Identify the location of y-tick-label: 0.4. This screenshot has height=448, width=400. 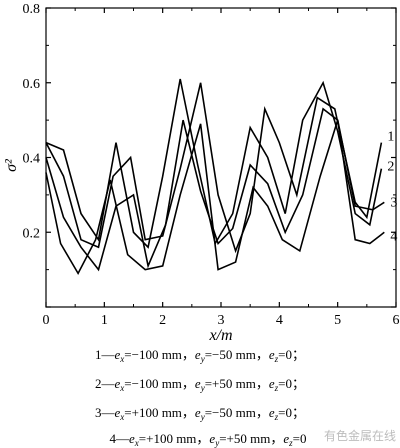
(32, 159).